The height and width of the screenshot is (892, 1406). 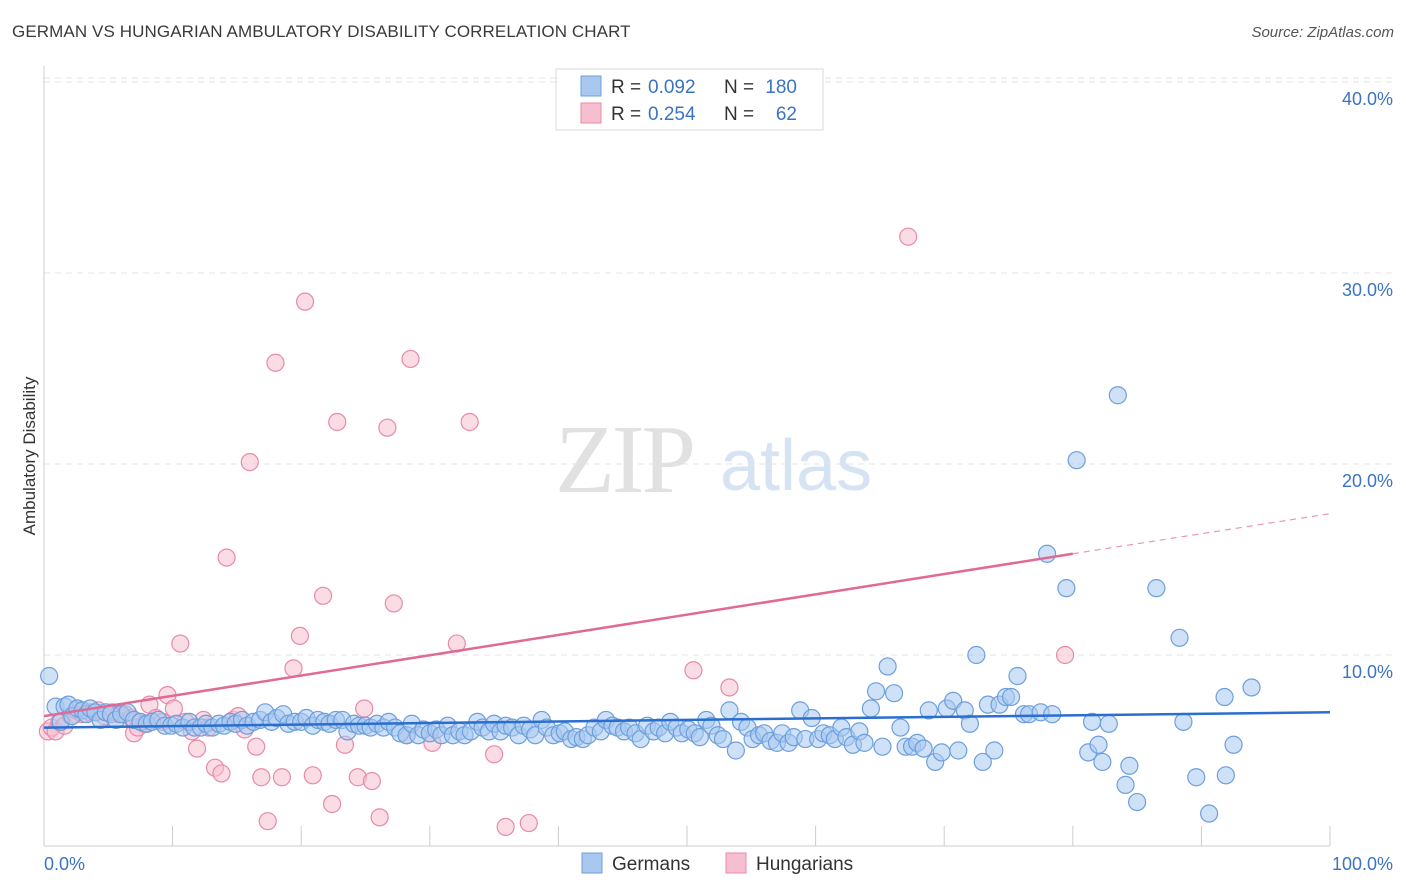 What do you see at coordinates (672, 114) in the screenshot?
I see `legend-r-value-hungarians: 0.254` at bounding box center [672, 114].